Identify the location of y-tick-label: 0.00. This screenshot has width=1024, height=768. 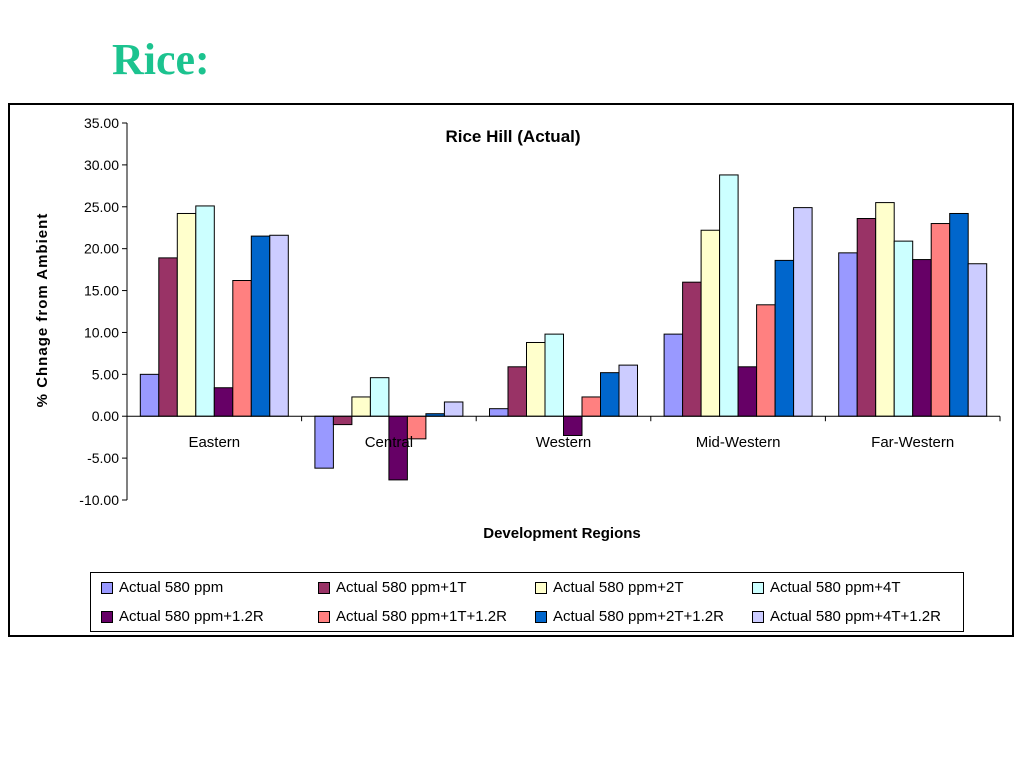
(105, 416).